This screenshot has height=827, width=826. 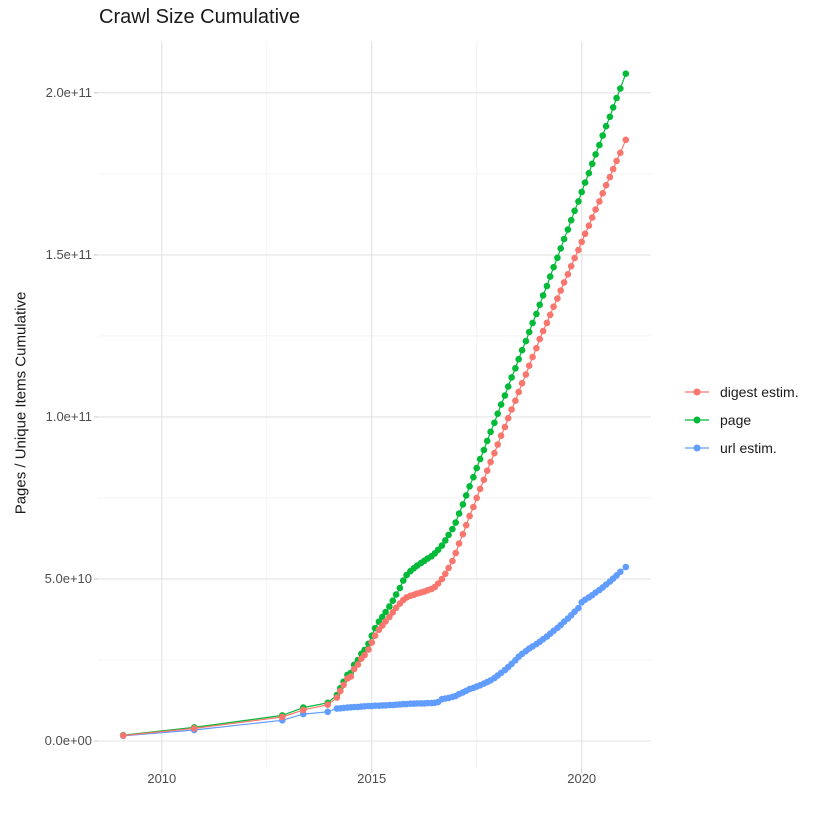 I want to click on legend-item: page, so click(x=741, y=420).